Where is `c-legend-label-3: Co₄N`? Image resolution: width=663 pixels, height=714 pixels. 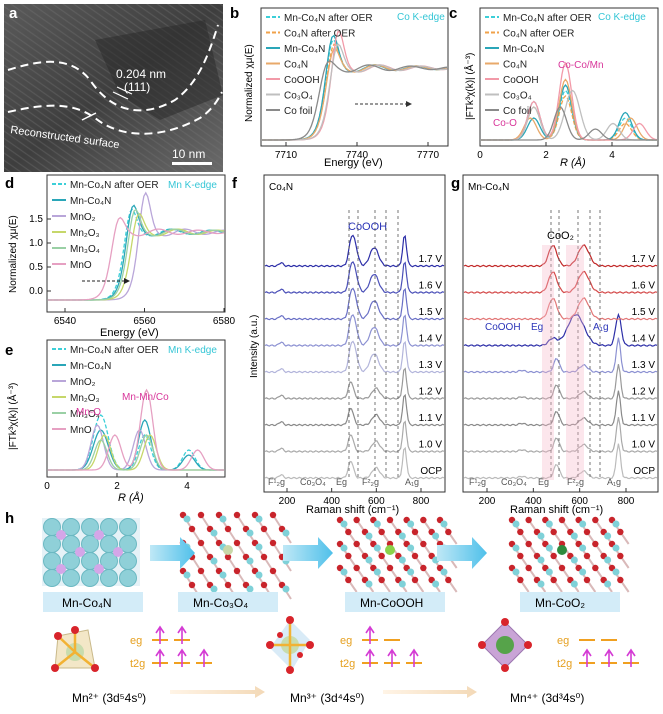 c-legend-label-3: Co₄N is located at coordinates (515, 65).